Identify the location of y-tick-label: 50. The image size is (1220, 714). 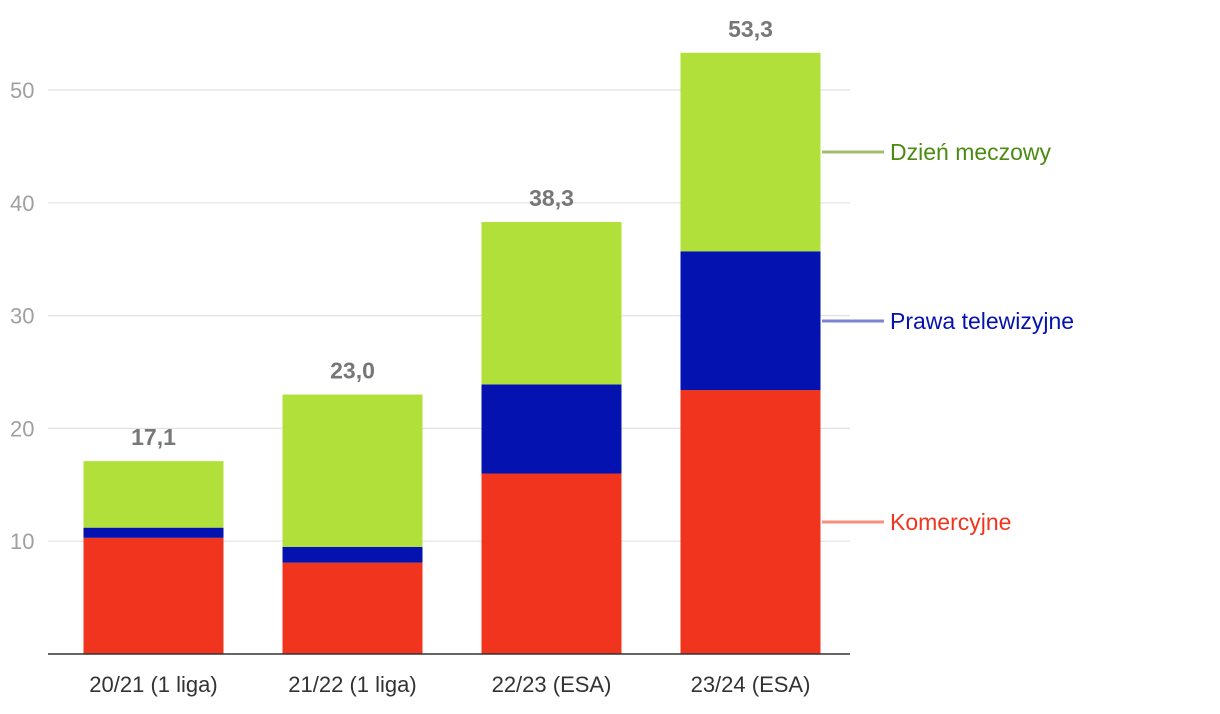
(22, 90).